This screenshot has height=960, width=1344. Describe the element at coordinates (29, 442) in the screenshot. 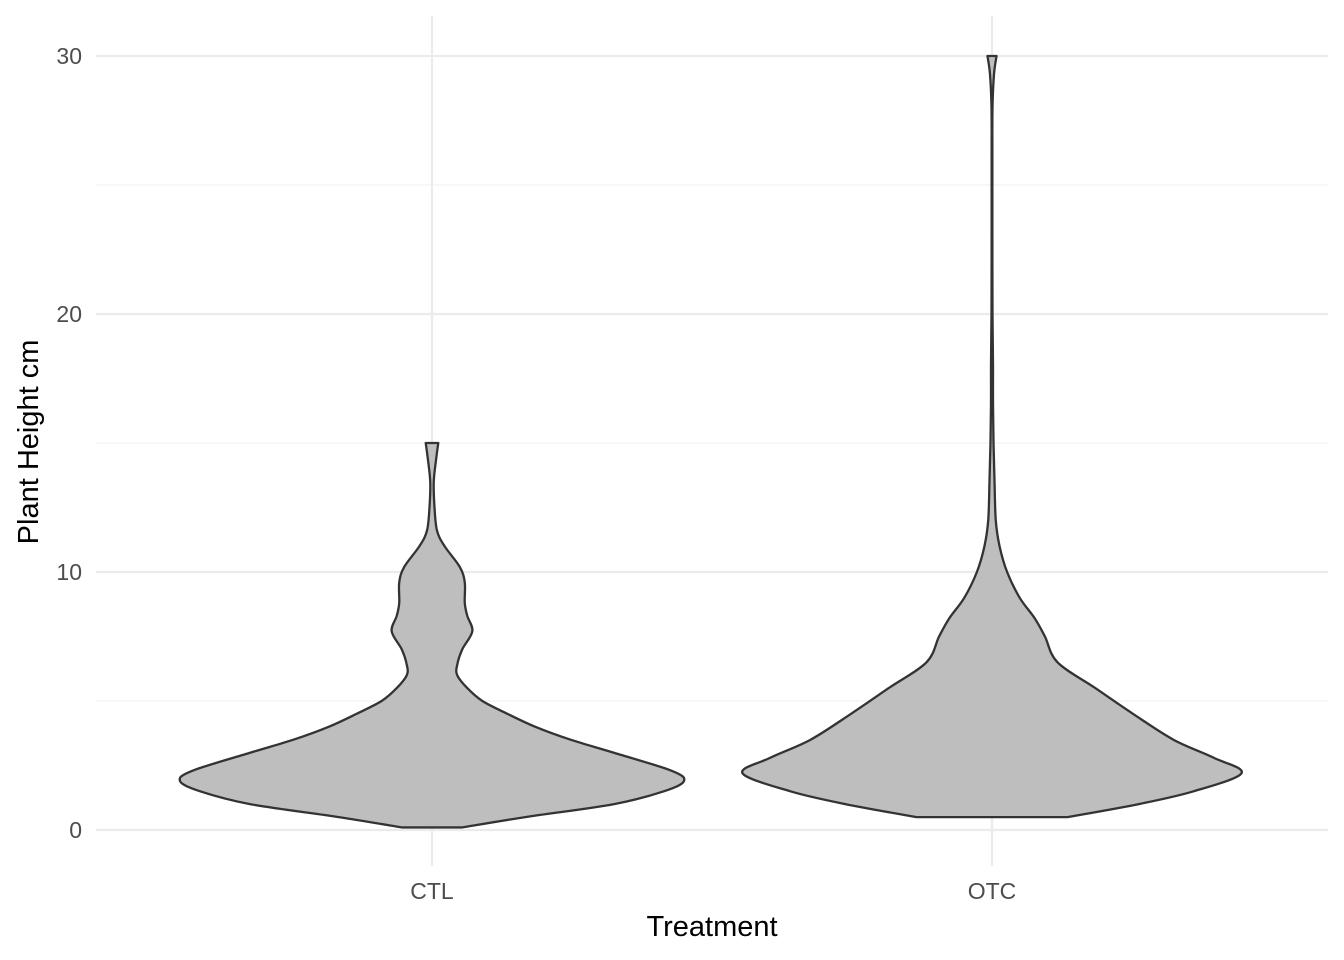

I see `y-axis-title: Plant Height cm` at that location.